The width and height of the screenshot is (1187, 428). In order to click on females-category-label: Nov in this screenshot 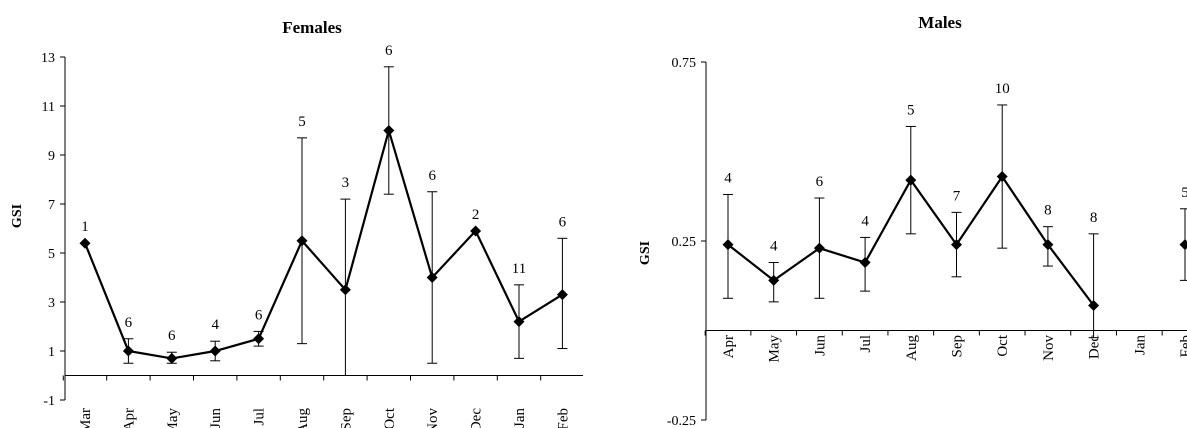, I will do `click(433, 418)`.